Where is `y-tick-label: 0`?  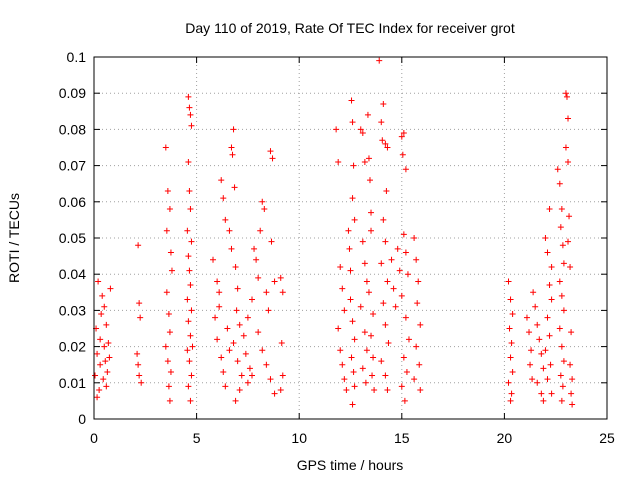
y-tick-label: 0 is located at coordinates (82, 419).